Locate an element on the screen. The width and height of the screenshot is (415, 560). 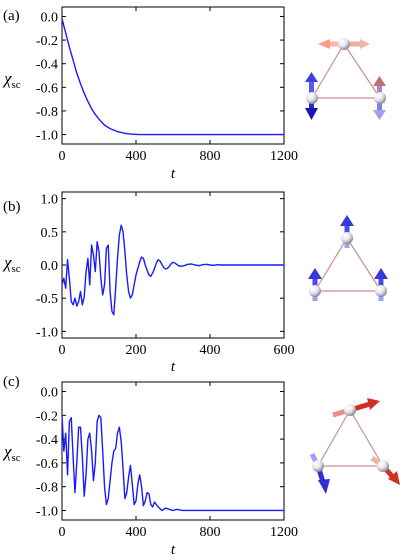
x-tick-label: 200 is located at coordinates (136, 350).